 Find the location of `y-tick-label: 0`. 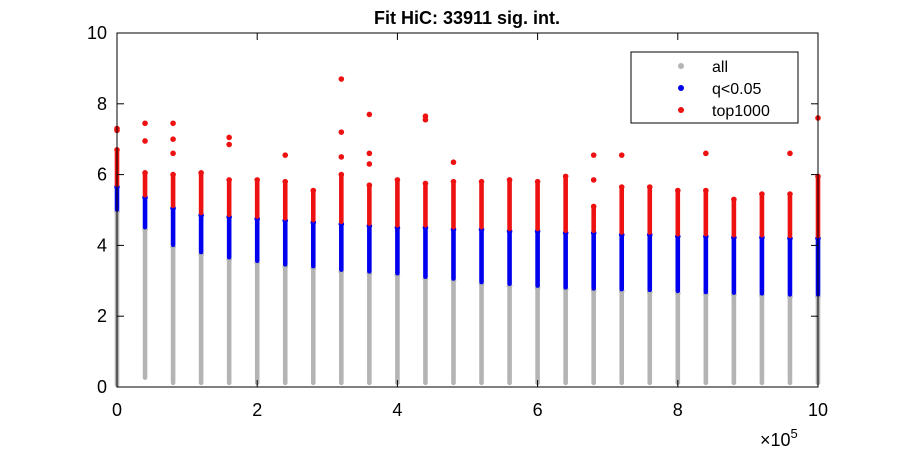

y-tick-label: 0 is located at coordinates (102, 387).